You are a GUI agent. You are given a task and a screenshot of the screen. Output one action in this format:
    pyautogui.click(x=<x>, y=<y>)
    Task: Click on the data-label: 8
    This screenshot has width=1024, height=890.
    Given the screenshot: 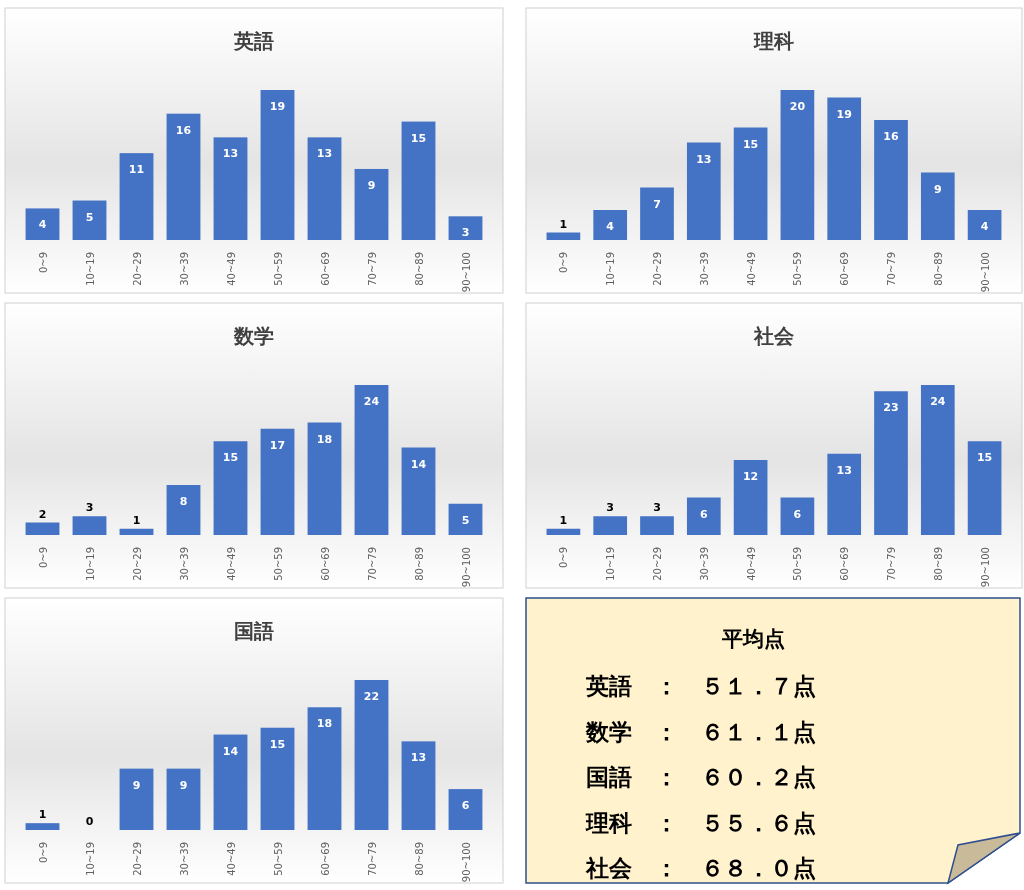 What is the action you would take?
    pyautogui.click(x=183, y=501)
    